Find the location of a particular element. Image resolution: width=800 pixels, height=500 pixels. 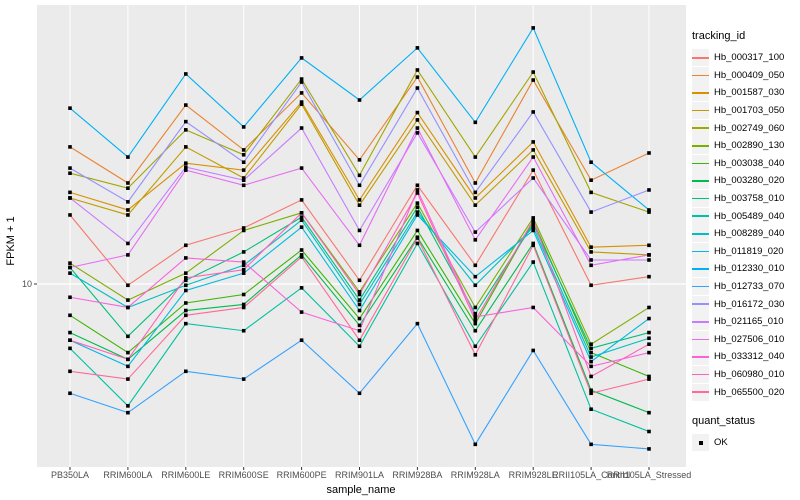

legend-item-label: Hb_005489_040 is located at coordinates (749, 216).